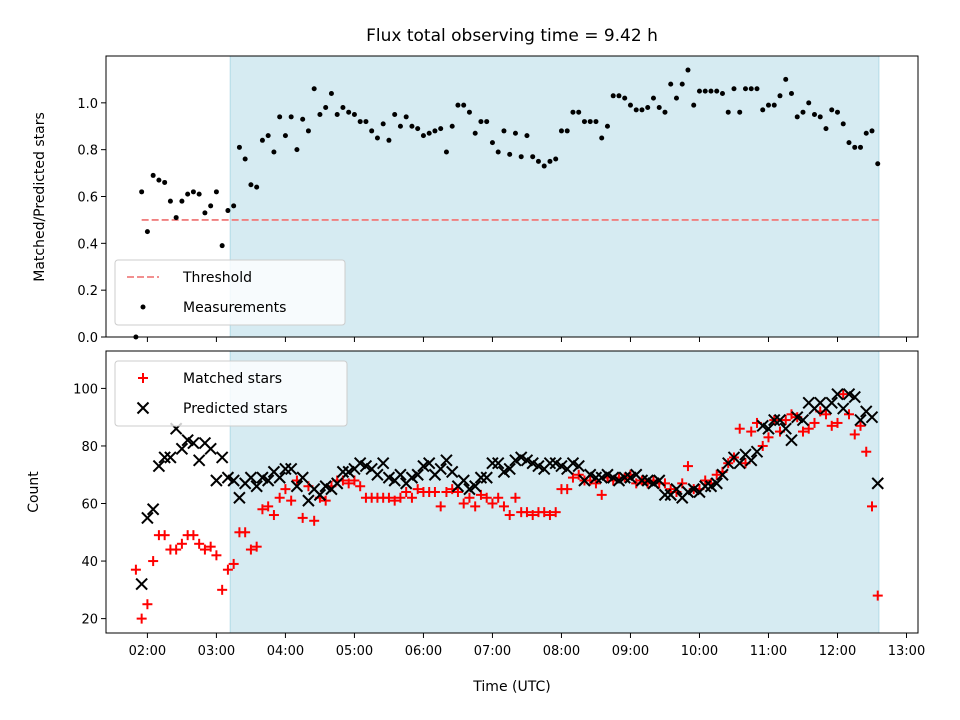  I want to click on x-tick-label: 03:00, so click(216, 651).